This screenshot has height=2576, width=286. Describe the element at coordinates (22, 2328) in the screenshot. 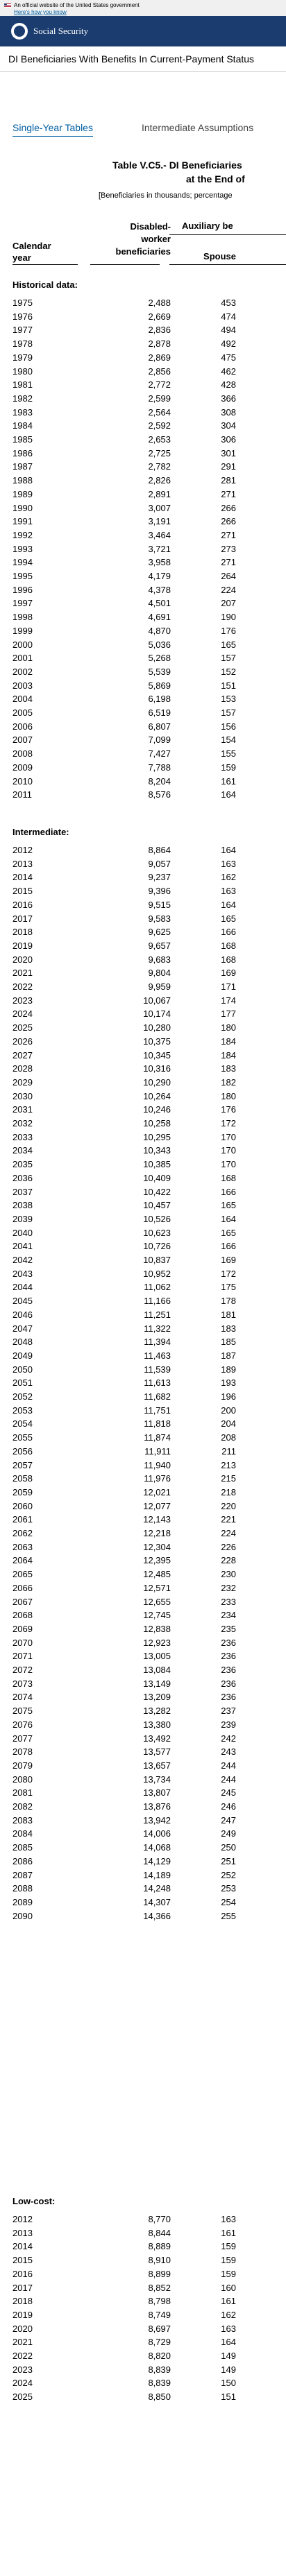

I see `cell-year: 2020` at that location.